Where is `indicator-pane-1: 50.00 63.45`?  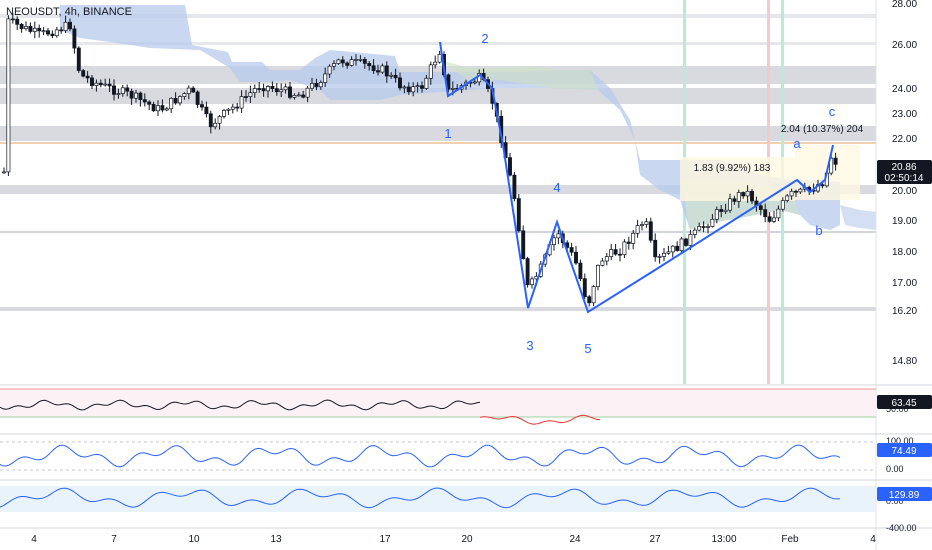
indicator-pane-1: 50.00 63.45 is located at coordinates (466, 406).